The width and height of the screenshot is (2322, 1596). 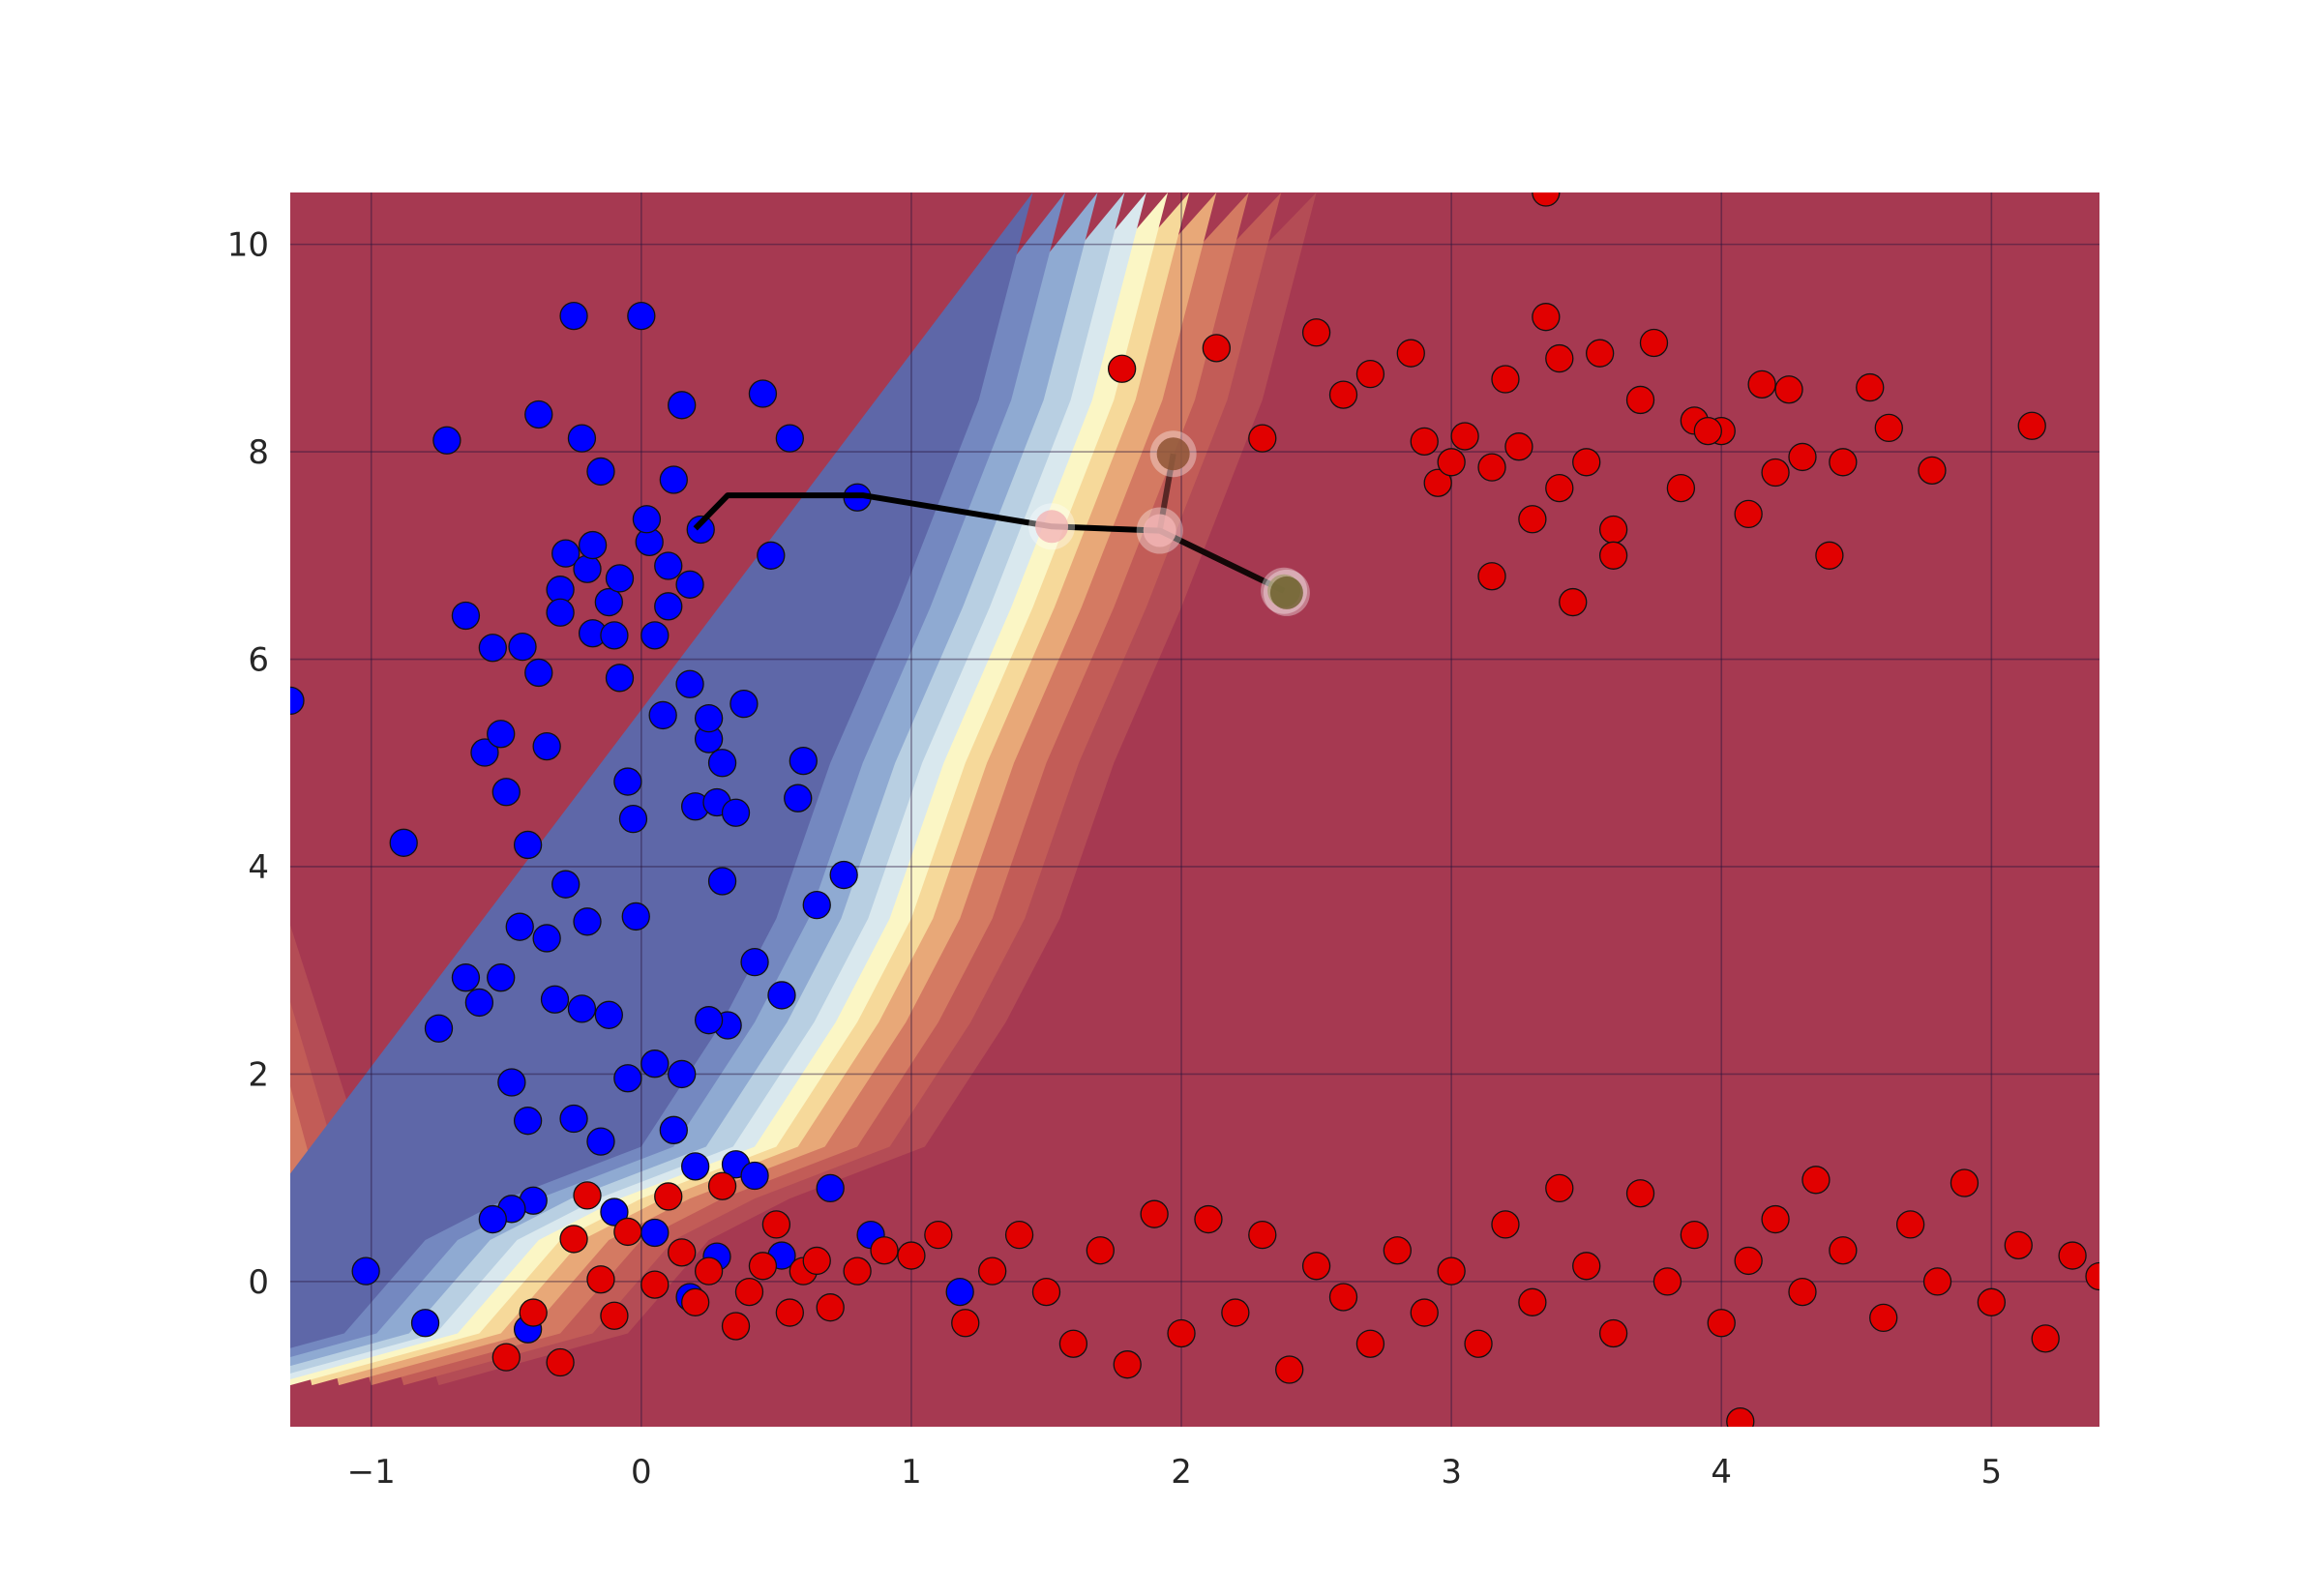 I want to click on x-tick-label: 4, so click(x=1721, y=1472).